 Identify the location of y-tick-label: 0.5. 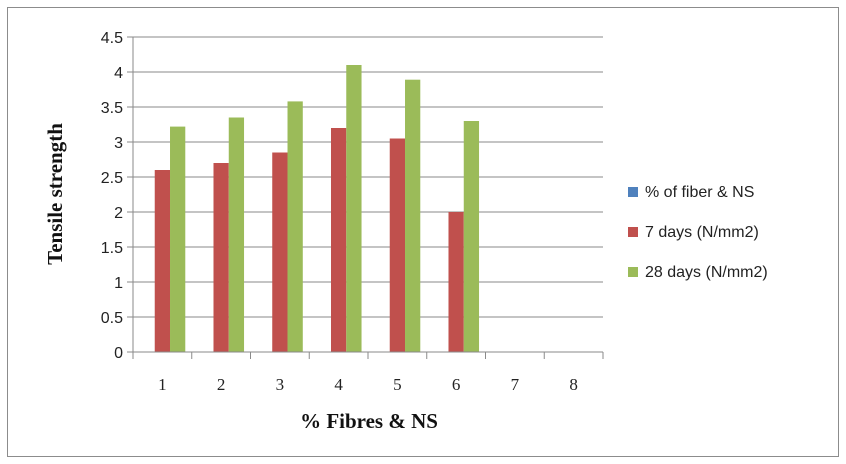
(112, 318).